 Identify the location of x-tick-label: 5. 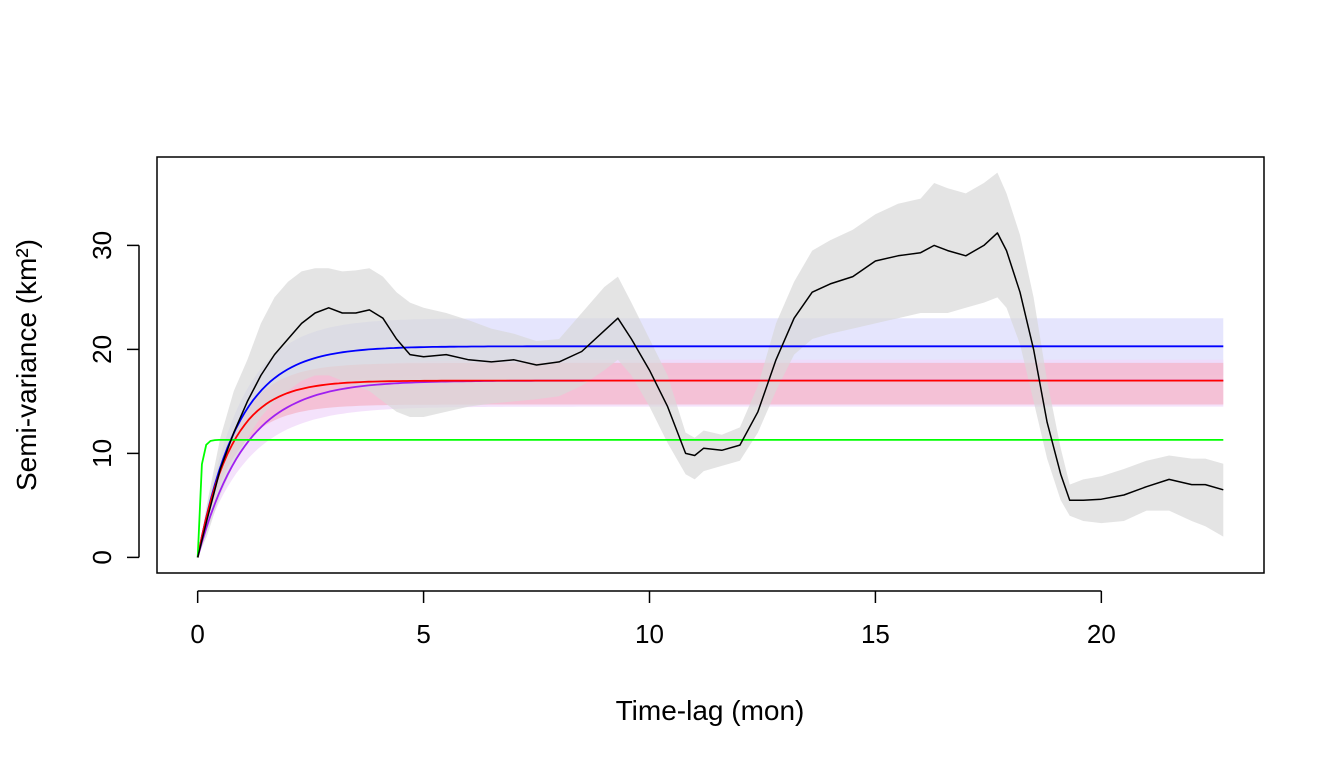
(423, 634).